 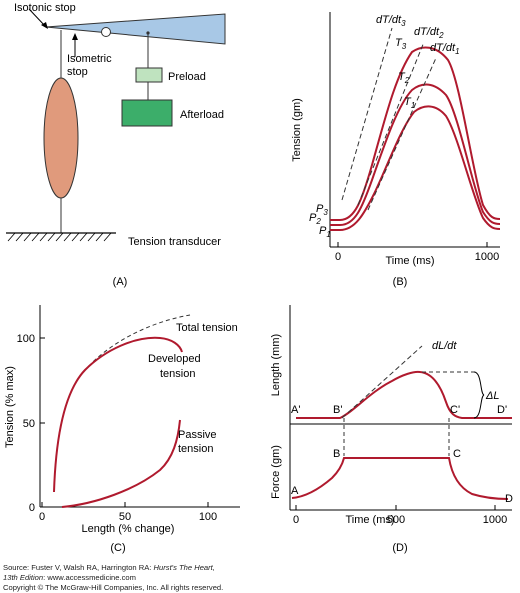 I want to click on preload-label: Preload, so click(x=187, y=77).